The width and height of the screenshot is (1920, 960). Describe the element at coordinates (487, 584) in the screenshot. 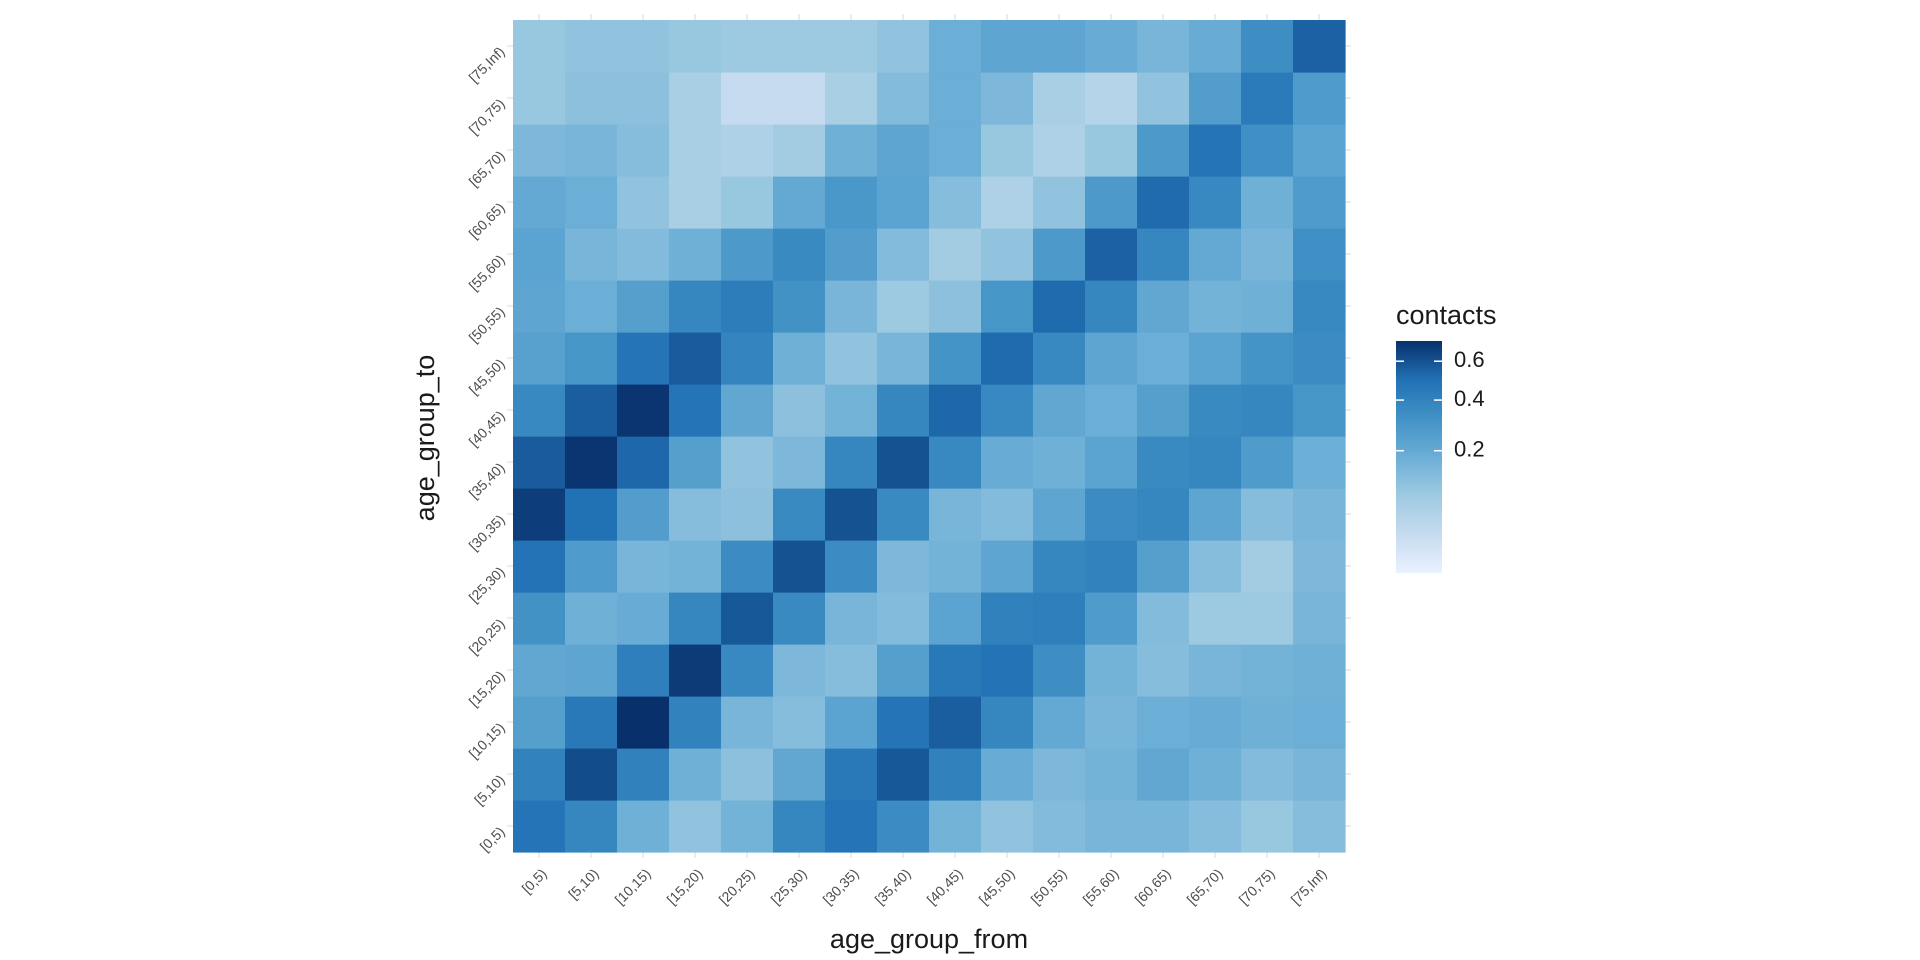

I see `y-tick-label: [25,30)` at that location.